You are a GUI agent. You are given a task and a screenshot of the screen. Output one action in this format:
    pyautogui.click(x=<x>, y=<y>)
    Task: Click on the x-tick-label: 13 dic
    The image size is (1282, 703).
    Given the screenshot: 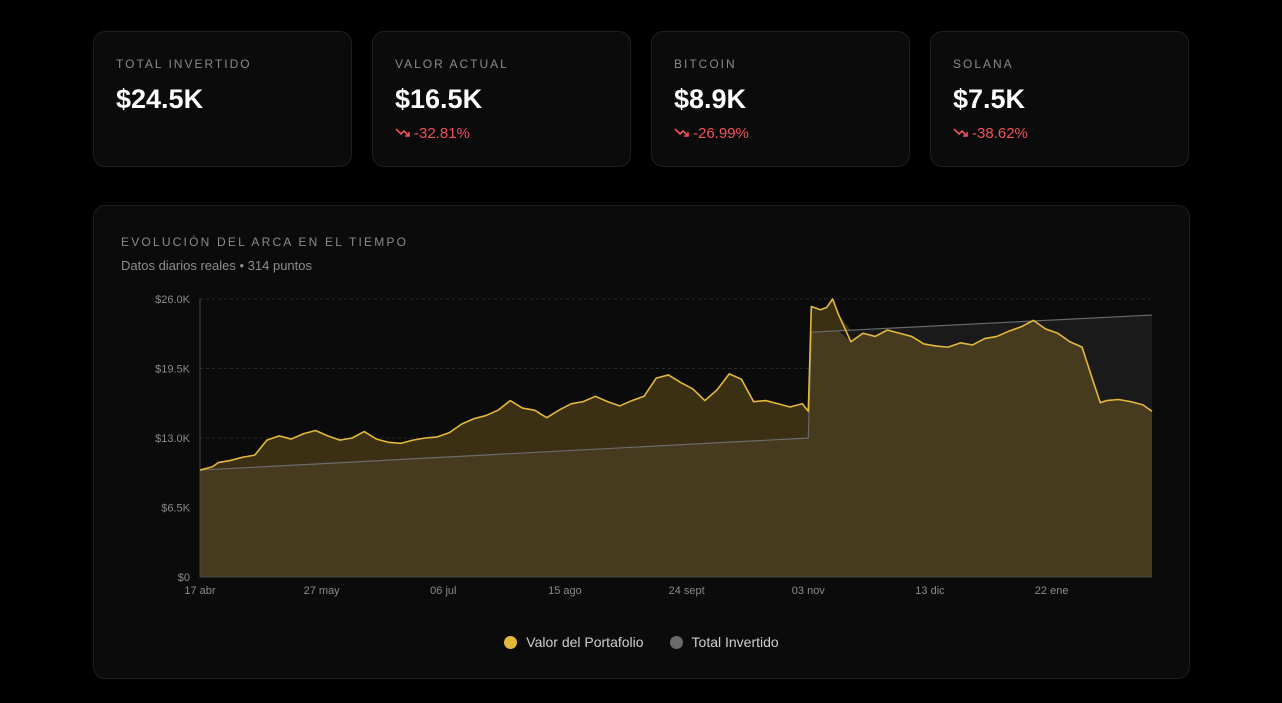 What is the action you would take?
    pyautogui.click(x=930, y=591)
    